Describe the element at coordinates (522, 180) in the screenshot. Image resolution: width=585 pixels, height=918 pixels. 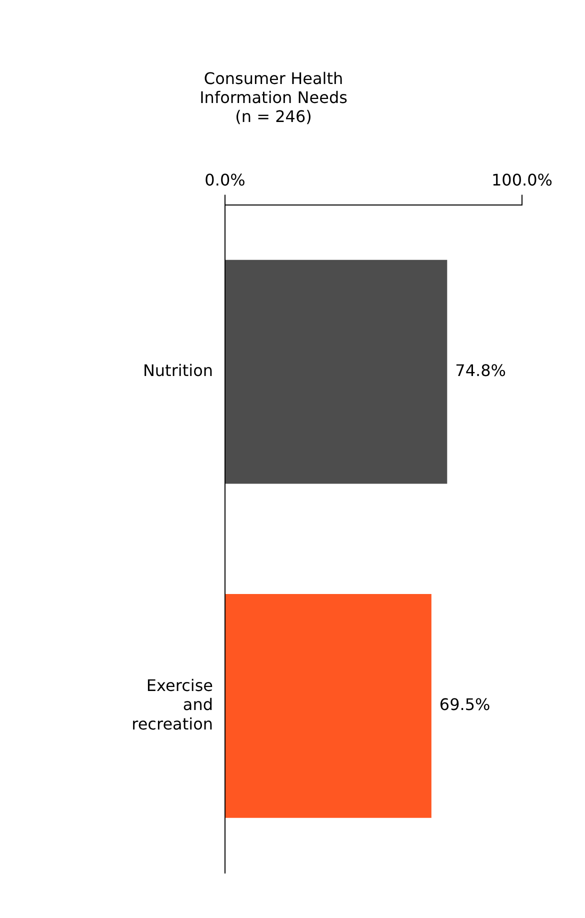
I see `x-tick-label: 100.0%` at that location.